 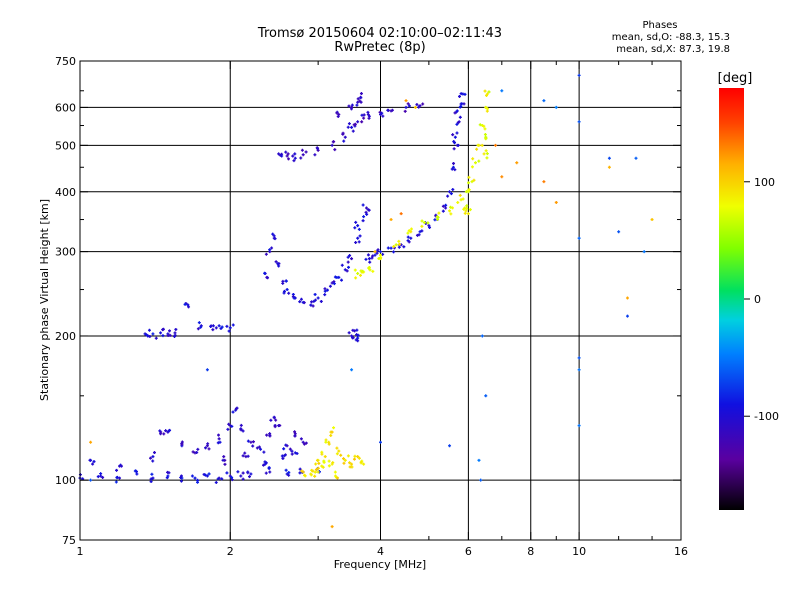 I want to click on x-tick-label: 6, so click(x=468, y=551).